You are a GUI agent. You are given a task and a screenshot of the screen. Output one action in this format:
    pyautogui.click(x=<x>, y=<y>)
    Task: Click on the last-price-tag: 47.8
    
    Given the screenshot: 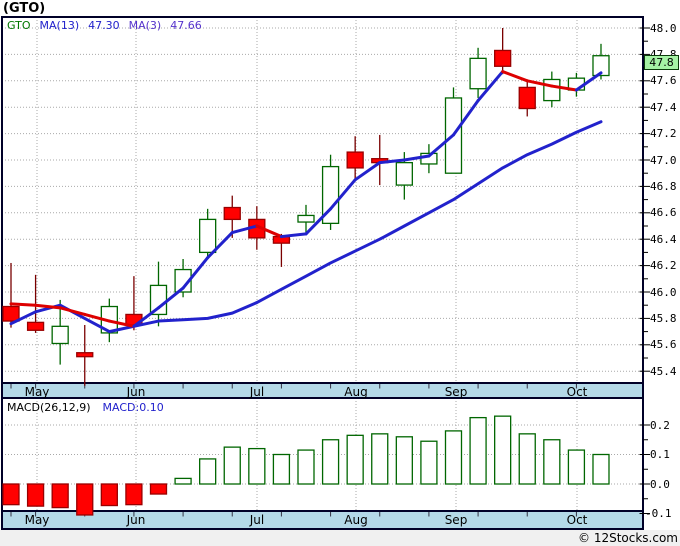 What is the action you would take?
    pyautogui.click(x=661, y=62)
    